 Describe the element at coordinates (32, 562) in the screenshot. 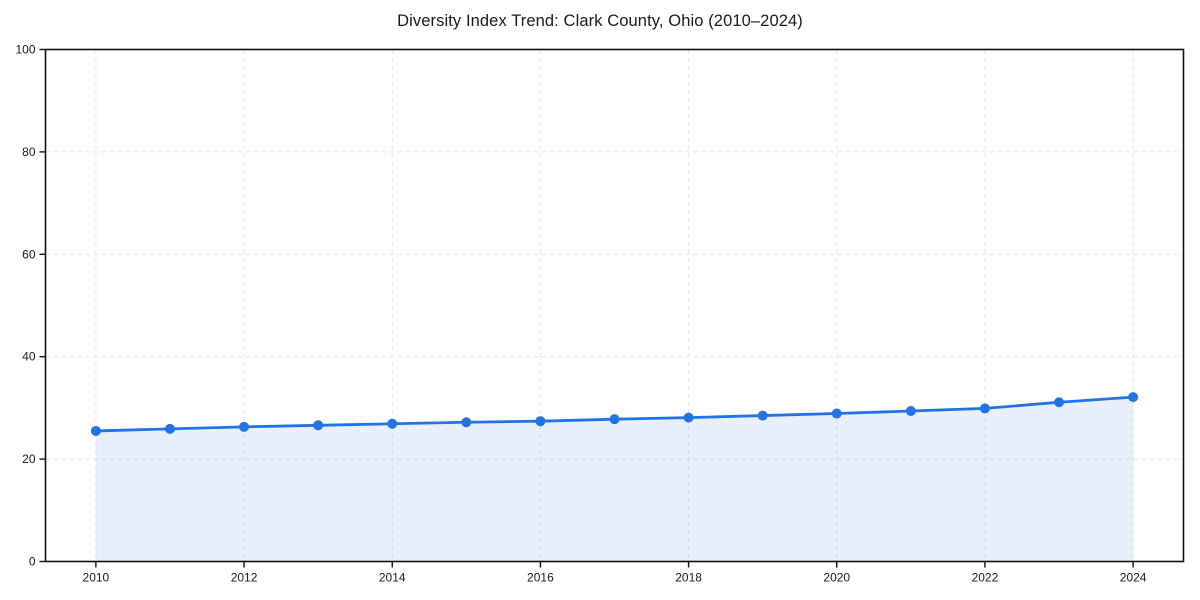

I see `y-tick-label: 0` at that location.